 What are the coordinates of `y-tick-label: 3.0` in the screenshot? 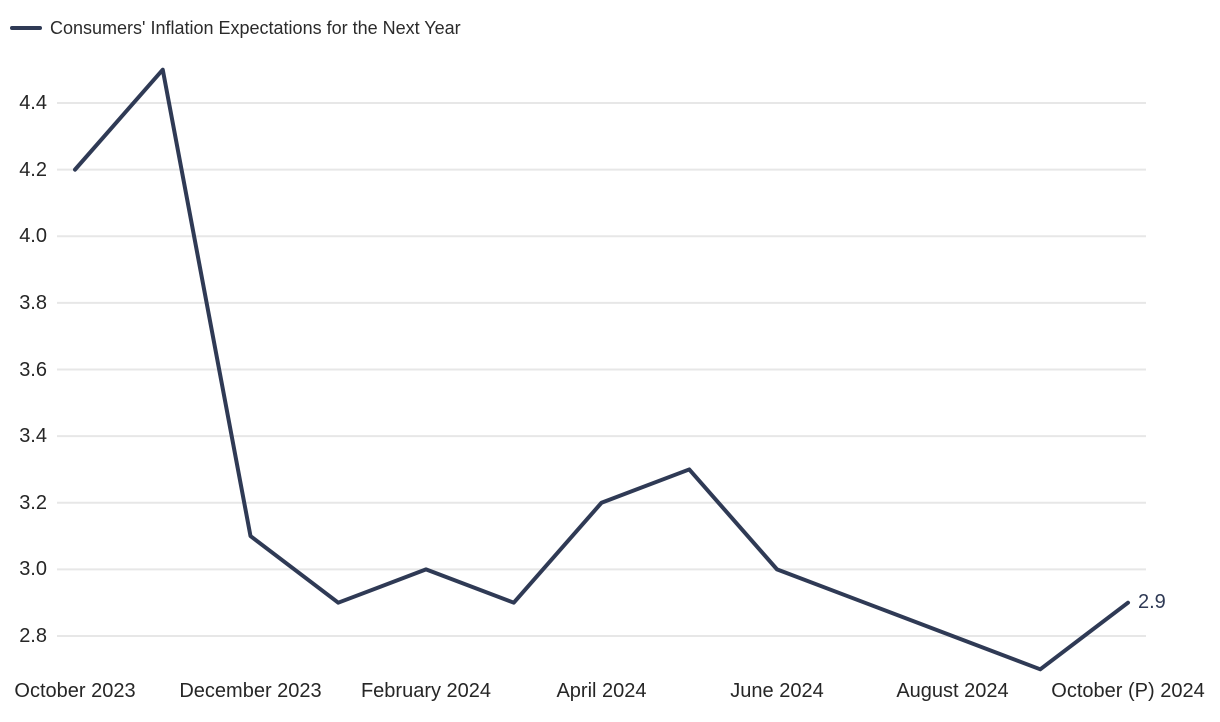 It's located at (33, 569).